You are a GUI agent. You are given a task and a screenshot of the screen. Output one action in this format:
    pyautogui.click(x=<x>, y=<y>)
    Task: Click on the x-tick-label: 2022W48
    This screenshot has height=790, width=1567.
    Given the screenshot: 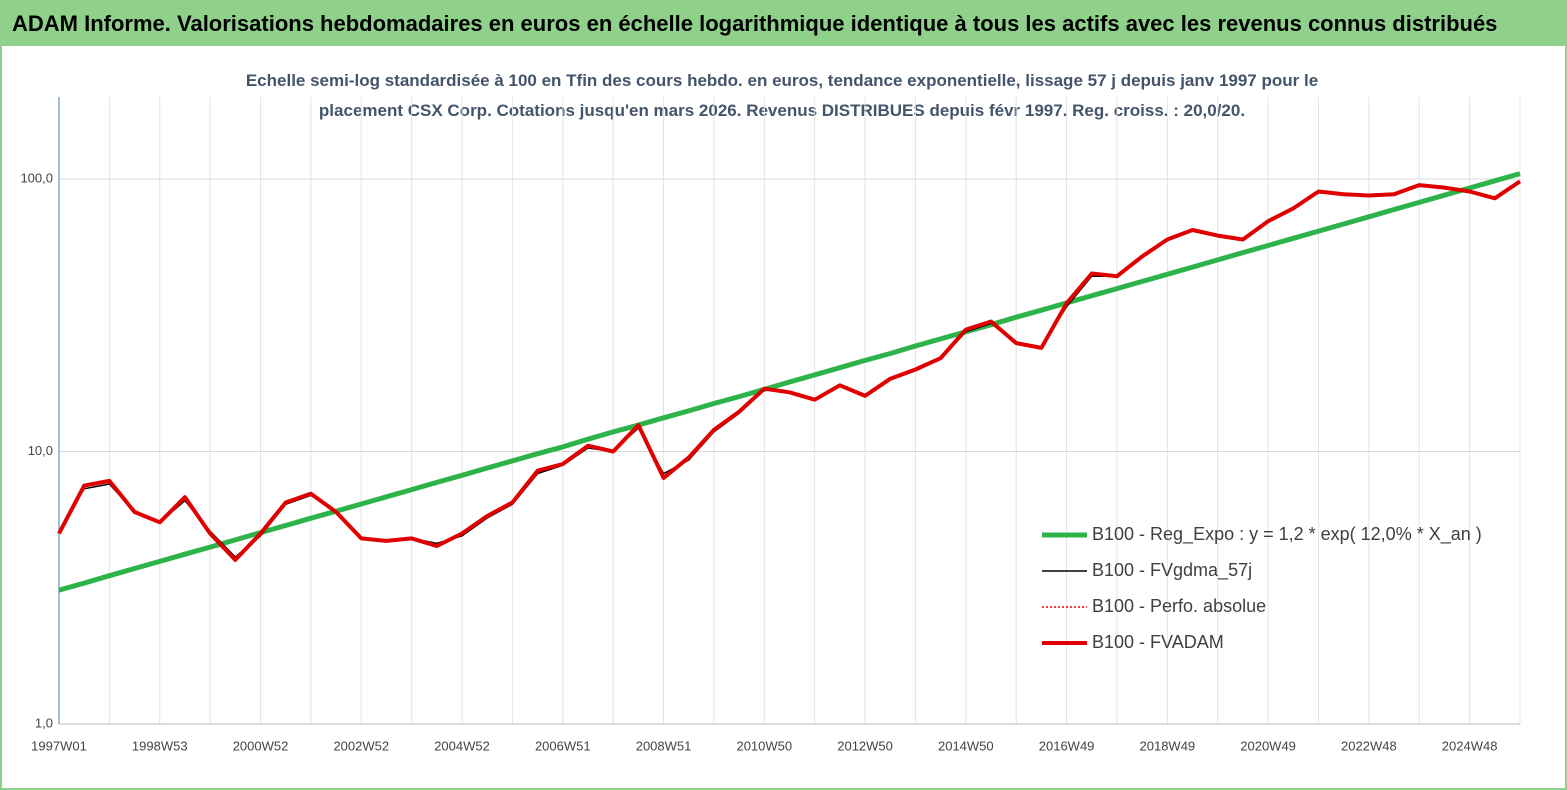 What is the action you would take?
    pyautogui.click(x=1369, y=745)
    